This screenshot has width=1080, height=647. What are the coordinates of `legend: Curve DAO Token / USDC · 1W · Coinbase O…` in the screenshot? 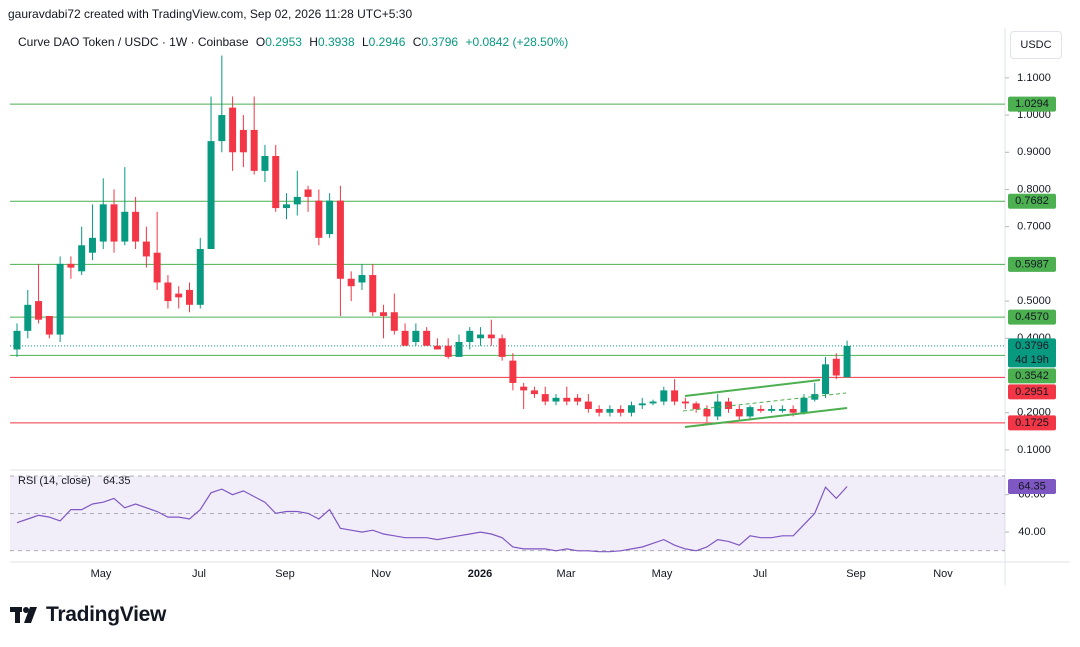 It's located at (293, 42).